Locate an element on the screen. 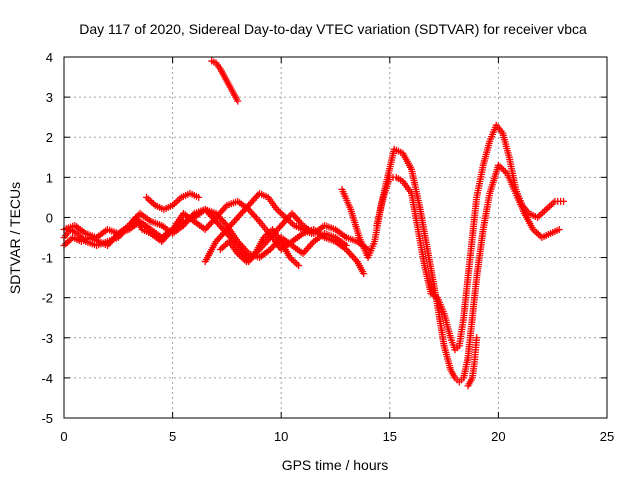  series-arc-J is located at coordinates (472, 362).